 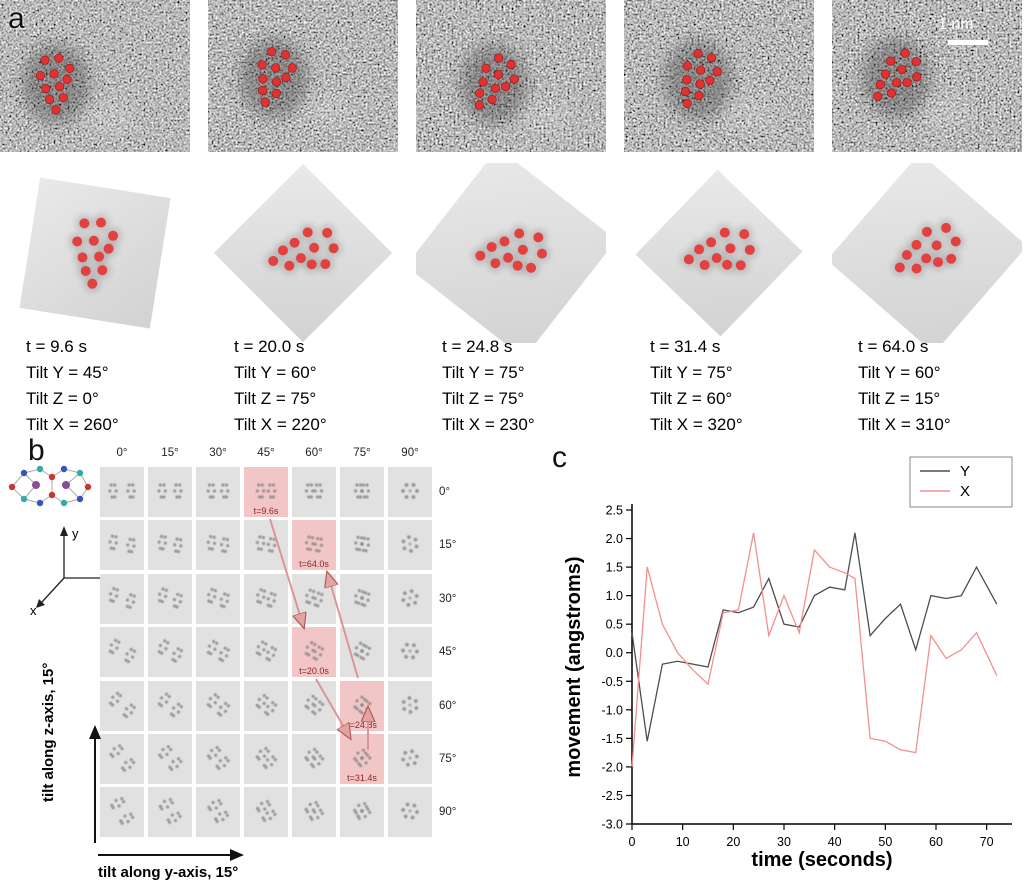 I want to click on svg-text: 40, so click(x=835, y=842).